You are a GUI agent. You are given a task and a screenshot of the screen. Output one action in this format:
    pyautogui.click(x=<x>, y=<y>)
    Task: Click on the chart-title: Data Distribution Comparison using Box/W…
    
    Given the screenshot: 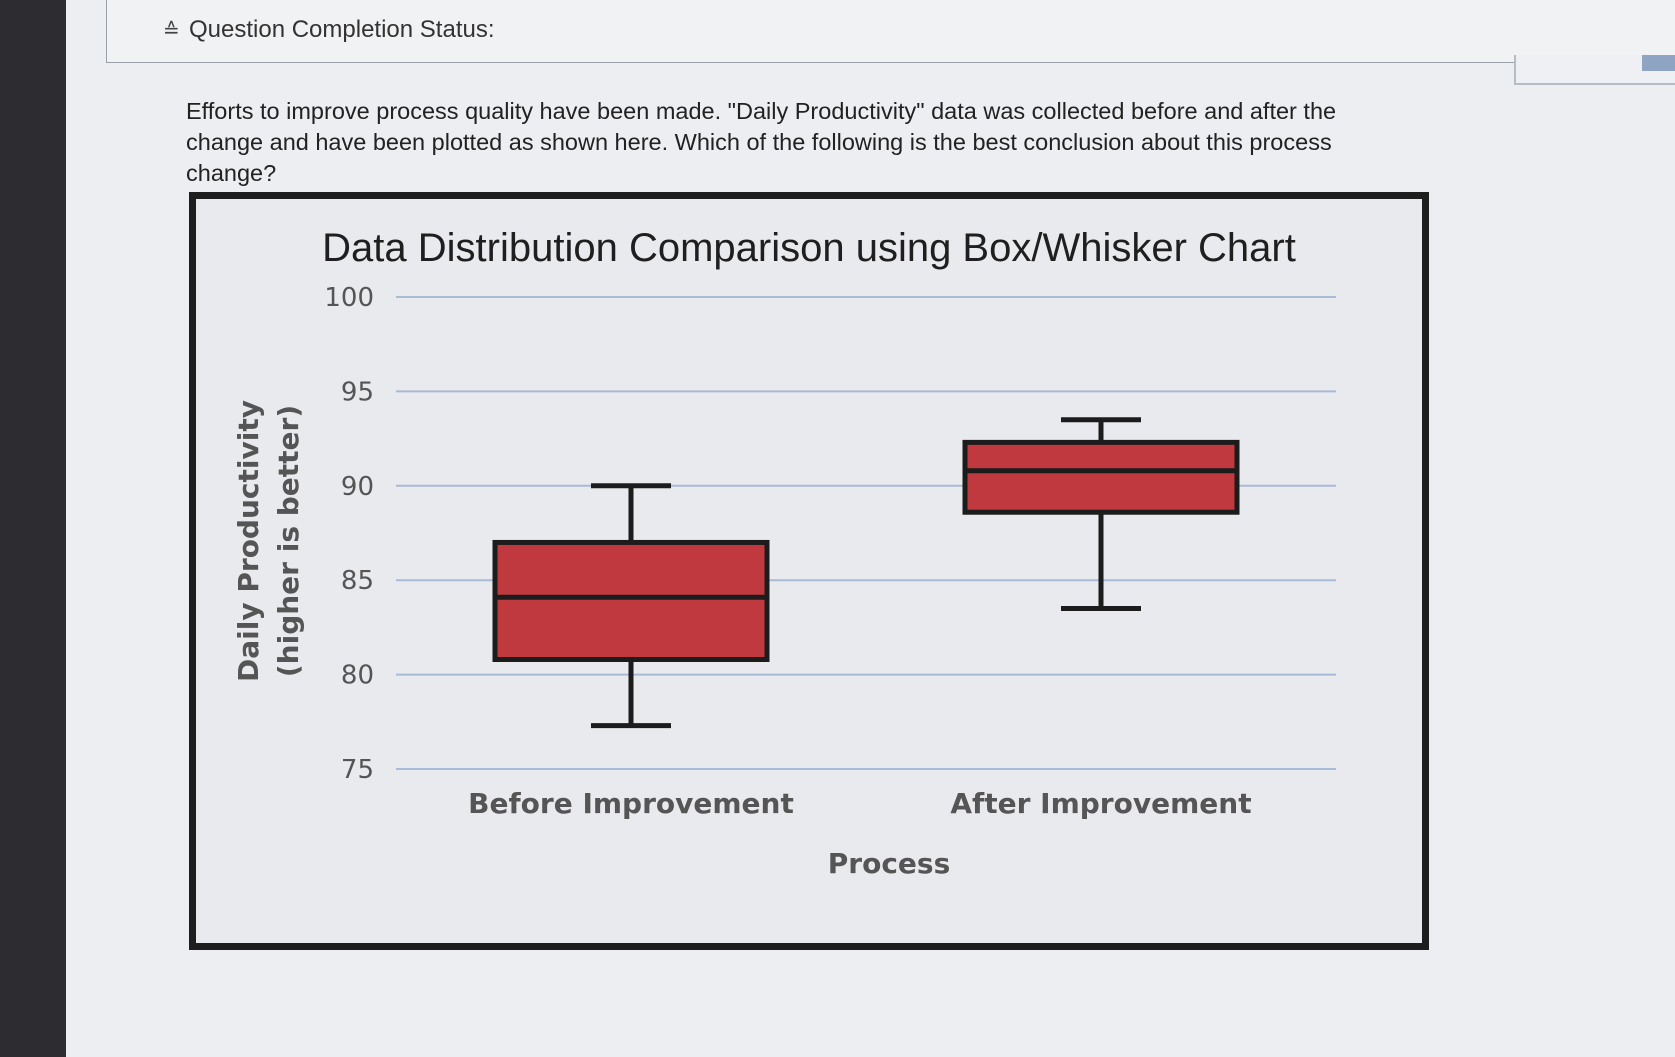 What is the action you would take?
    pyautogui.click(x=809, y=248)
    